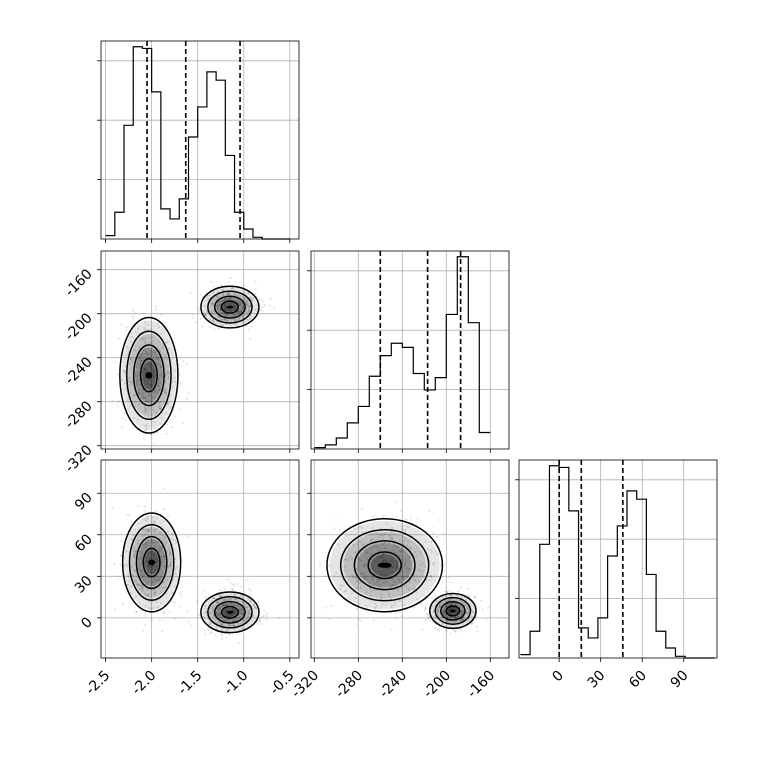  I want to click on x-tick-label: -160, so click(481, 685).